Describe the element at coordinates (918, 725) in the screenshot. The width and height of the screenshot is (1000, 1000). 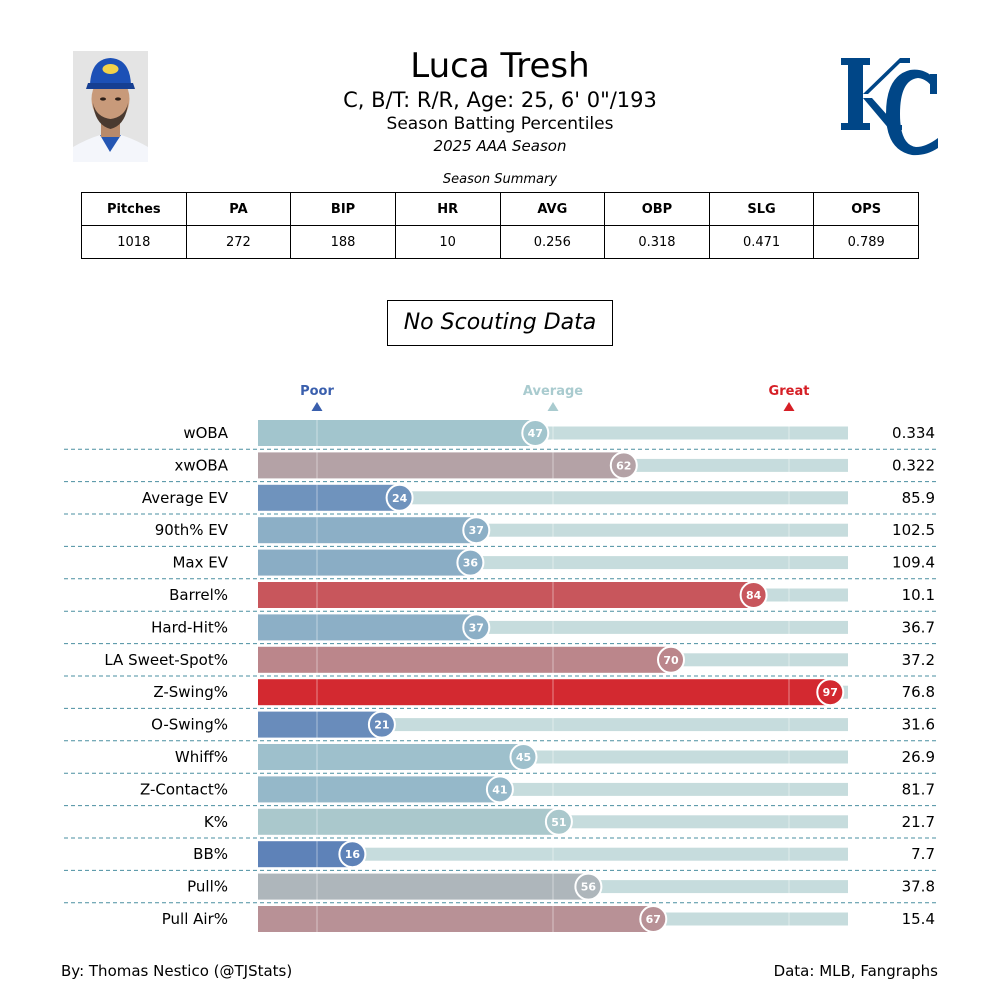
I see `metric-value: 31.6` at that location.